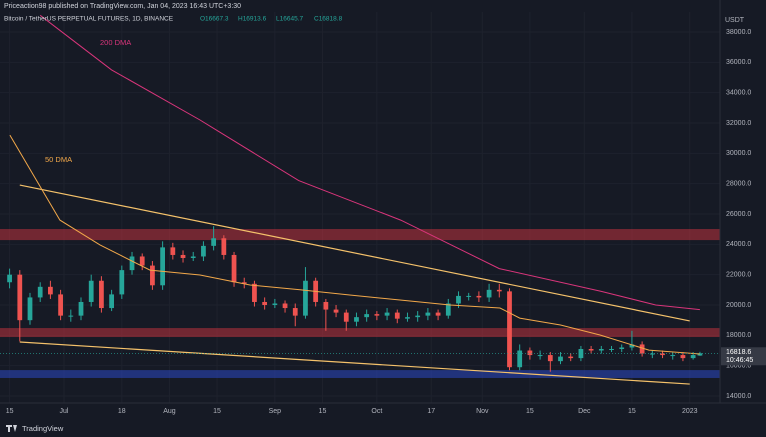  Describe the element at coordinates (169, 411) in the screenshot. I see `x-tick-label: Aug` at that location.